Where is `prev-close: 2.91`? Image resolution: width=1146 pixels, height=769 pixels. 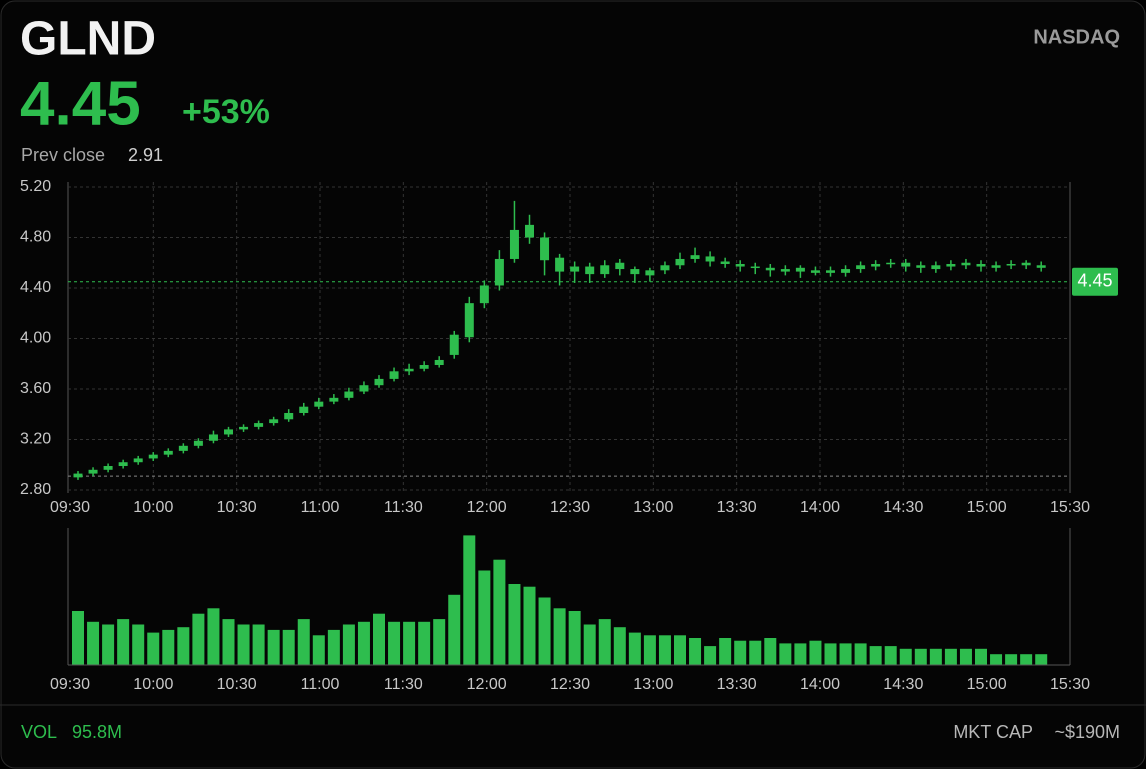 prev-close: 2.91 is located at coordinates (145, 155).